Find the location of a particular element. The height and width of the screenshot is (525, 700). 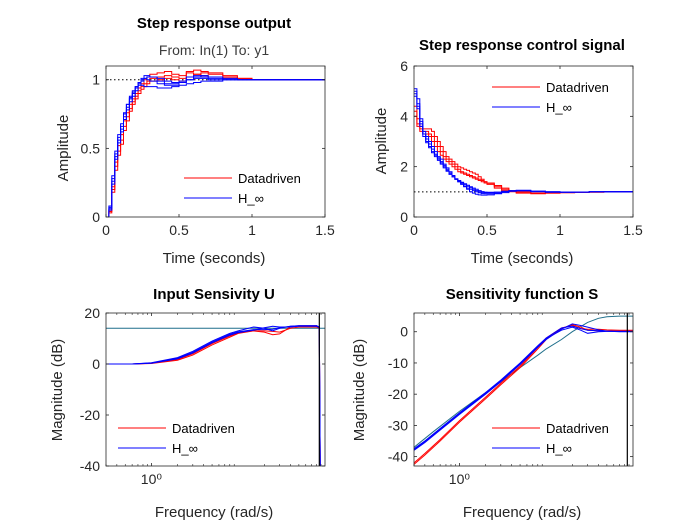

y-tick-label: 1 is located at coordinates (96, 80).